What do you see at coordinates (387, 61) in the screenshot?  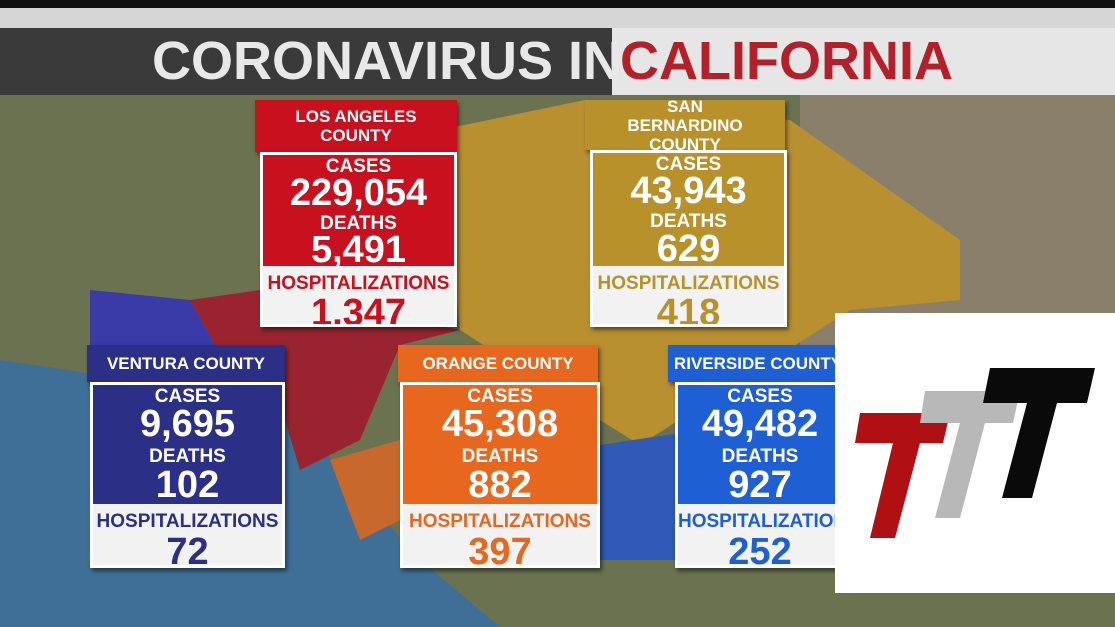 I see `title-left: CORONAVIRUS IN` at bounding box center [387, 61].